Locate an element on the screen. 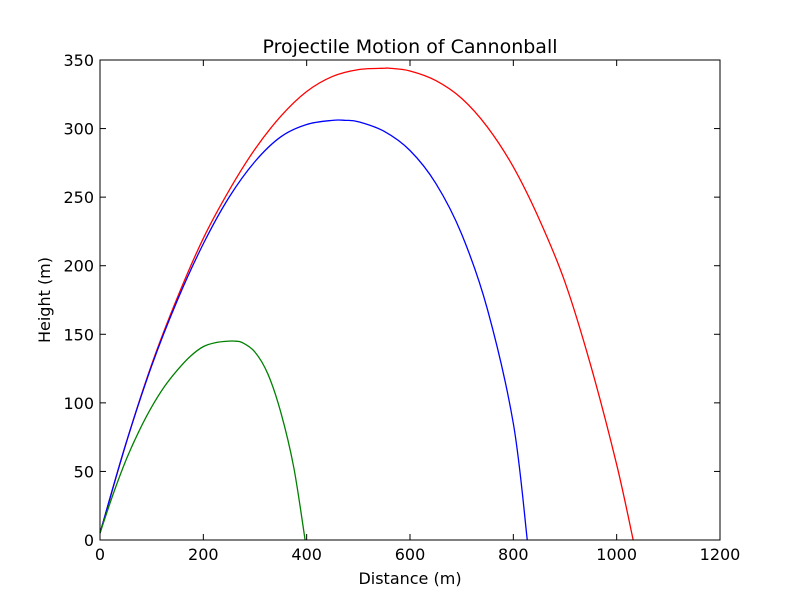  x-tick-label: 600 is located at coordinates (410, 554).